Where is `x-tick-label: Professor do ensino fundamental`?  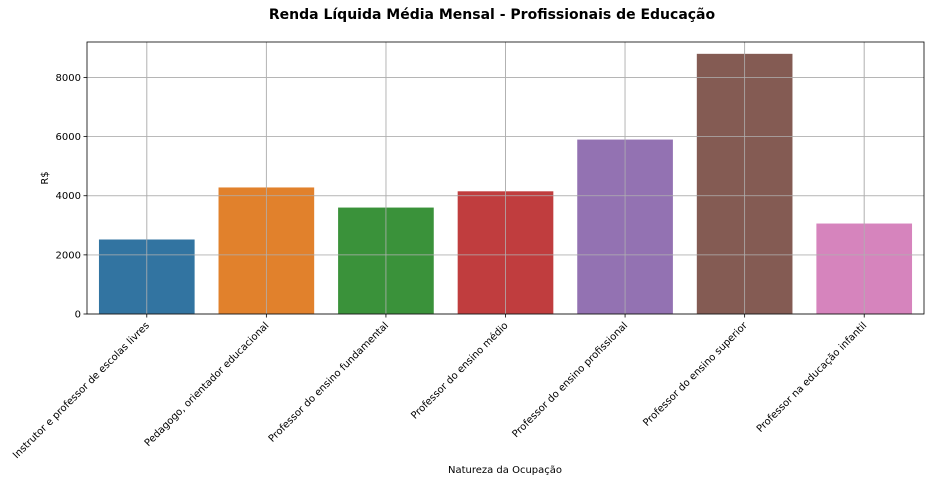 x-tick-label: Professor do ensino fundamental is located at coordinates (329, 382).